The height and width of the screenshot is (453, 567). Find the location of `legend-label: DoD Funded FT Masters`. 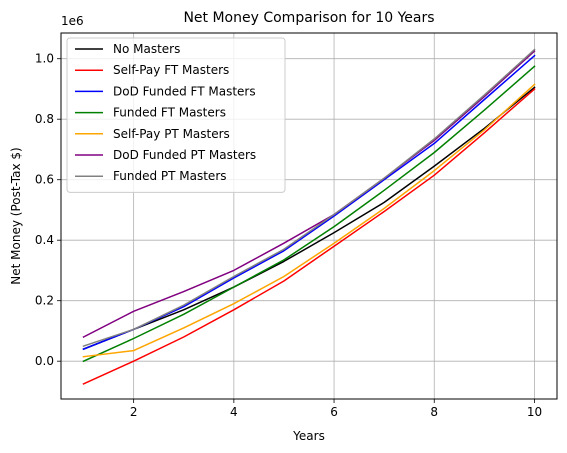

legend-label: DoD Funded FT Masters is located at coordinates (184, 91).